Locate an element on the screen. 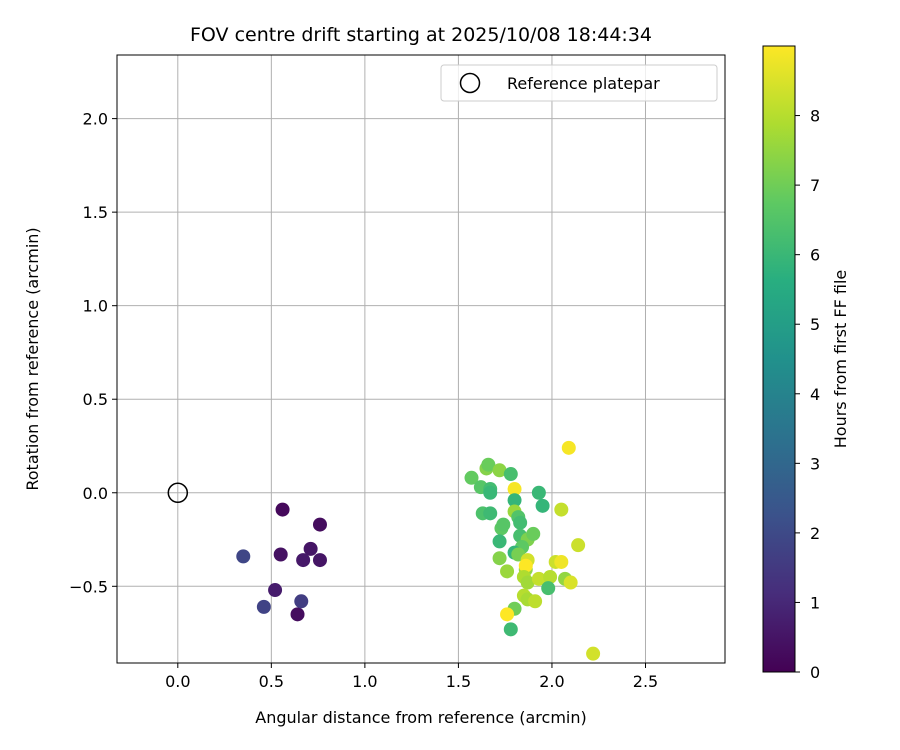  x-tick-label: 2.0 is located at coordinates (551, 681).